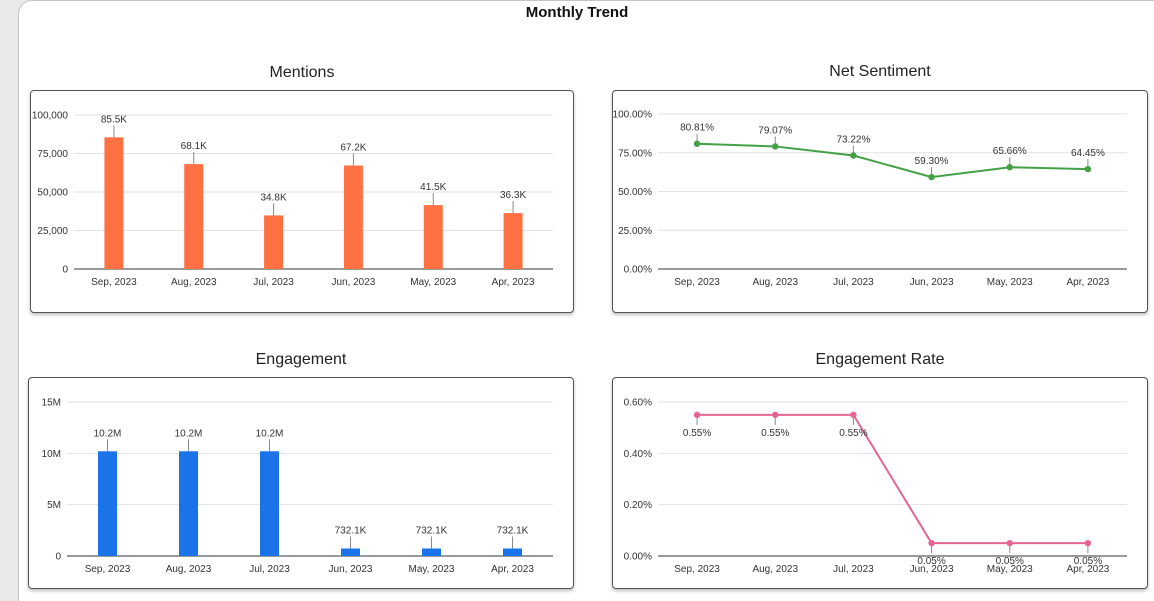  Describe the element at coordinates (433, 187) in the screenshot. I see `data-label: 41.5K` at that location.